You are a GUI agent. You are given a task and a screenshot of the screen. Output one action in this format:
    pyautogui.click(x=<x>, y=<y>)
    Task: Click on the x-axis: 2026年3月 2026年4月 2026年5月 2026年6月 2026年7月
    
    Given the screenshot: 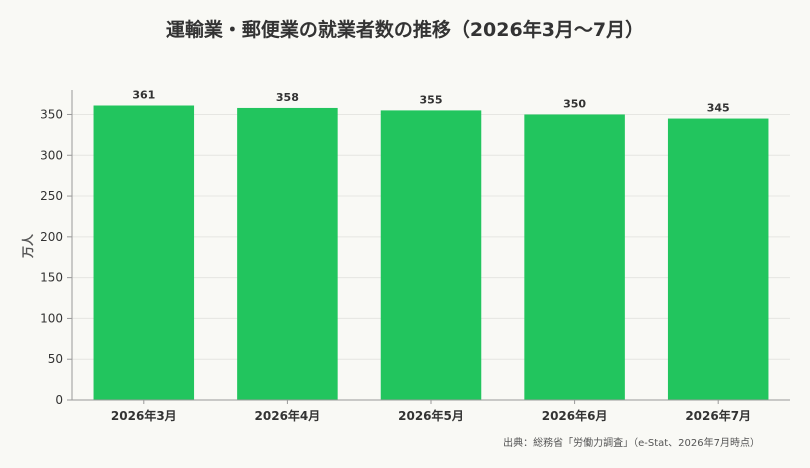 What is the action you would take?
    pyautogui.click(x=431, y=411)
    